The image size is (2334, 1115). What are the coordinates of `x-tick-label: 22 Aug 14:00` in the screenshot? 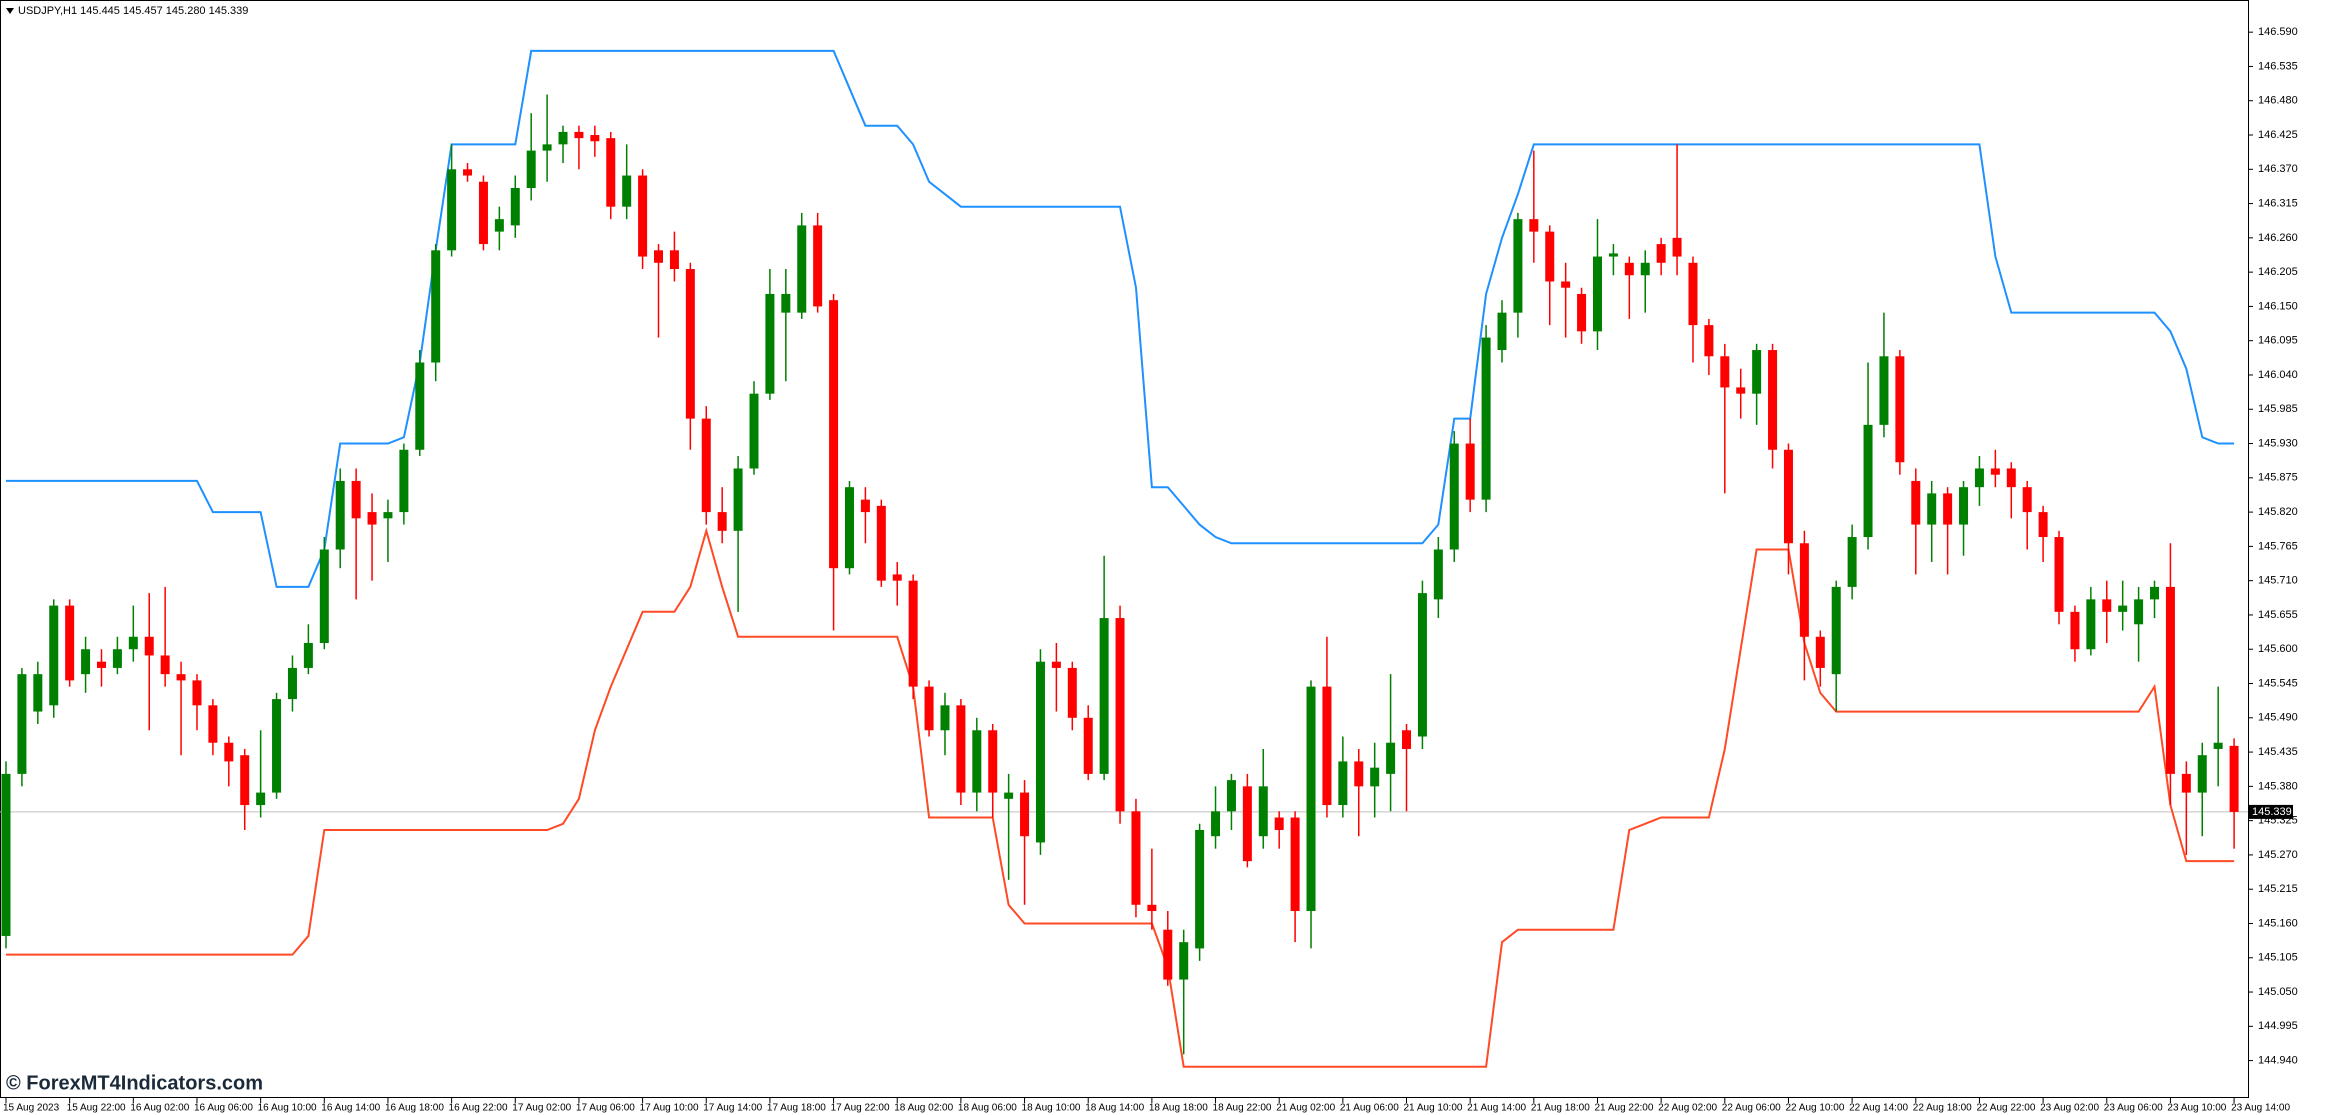 It's located at (1878, 1108).